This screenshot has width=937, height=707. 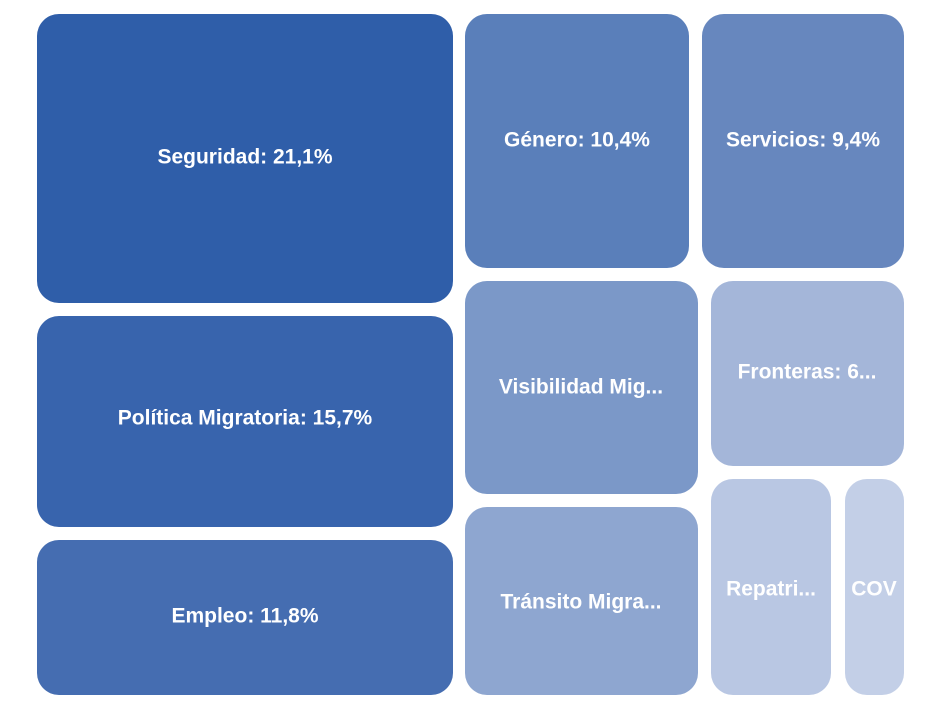 I want to click on tile-label-seguridad: Seguridad: 21,1%, so click(x=244, y=157).